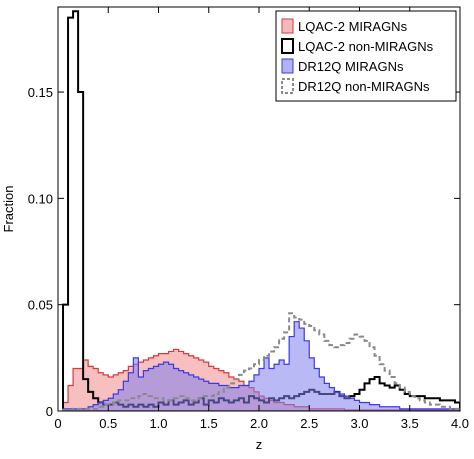 Image resolution: width=474 pixels, height=459 pixels. Describe the element at coordinates (351, 66) in the screenshot. I see `legend-label-dr12q-miragns: DR12Q MIRAGNs` at that location.